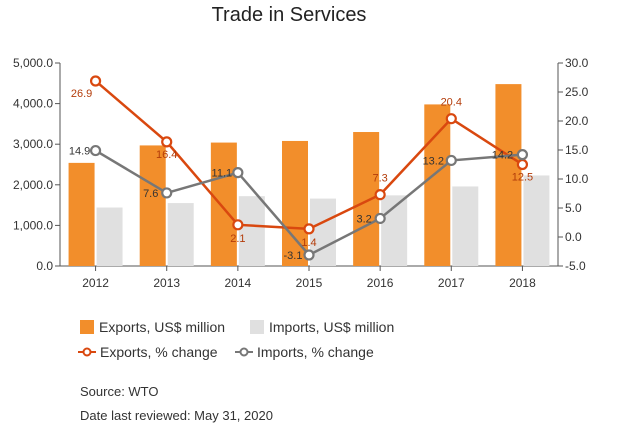 This screenshot has height=448, width=618. I want to click on exports-change-label-2013: 16.4, so click(166, 155).